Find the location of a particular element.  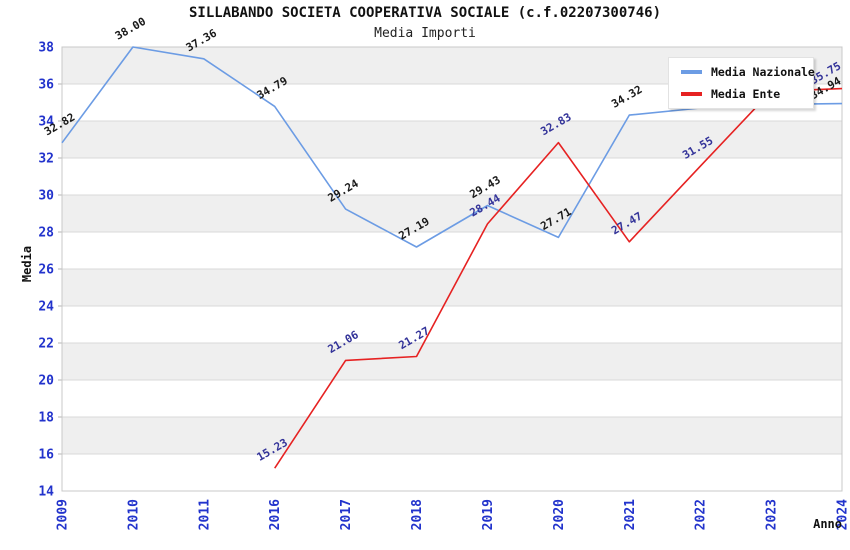

svg-text: 2009 is located at coordinates (63, 514).